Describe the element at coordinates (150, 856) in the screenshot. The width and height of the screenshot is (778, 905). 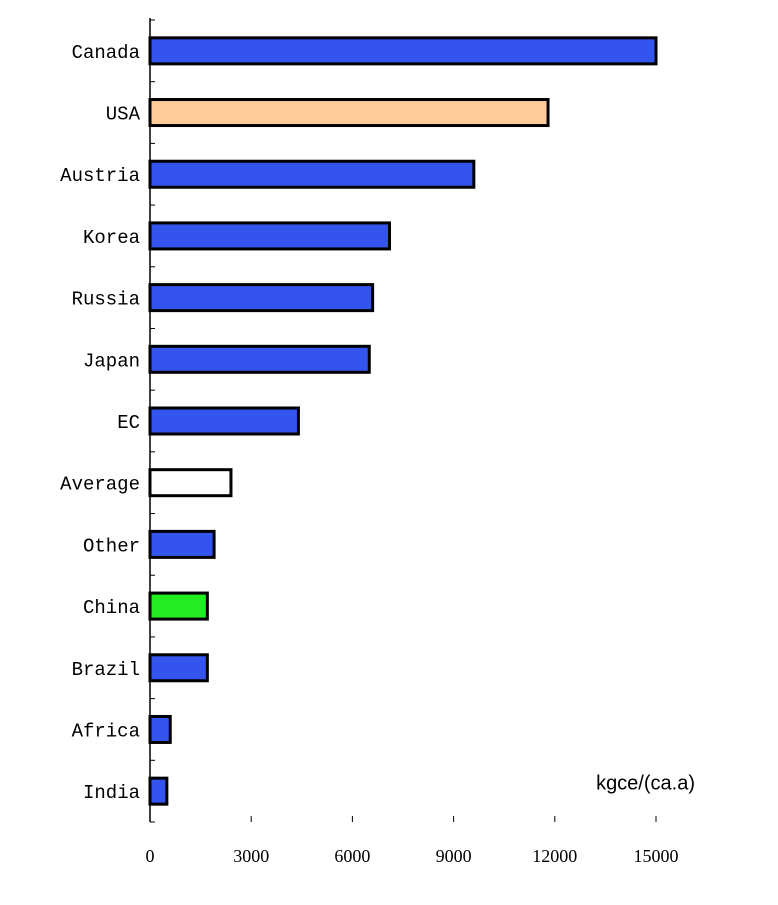
I see `x-tick-label: 0` at that location.